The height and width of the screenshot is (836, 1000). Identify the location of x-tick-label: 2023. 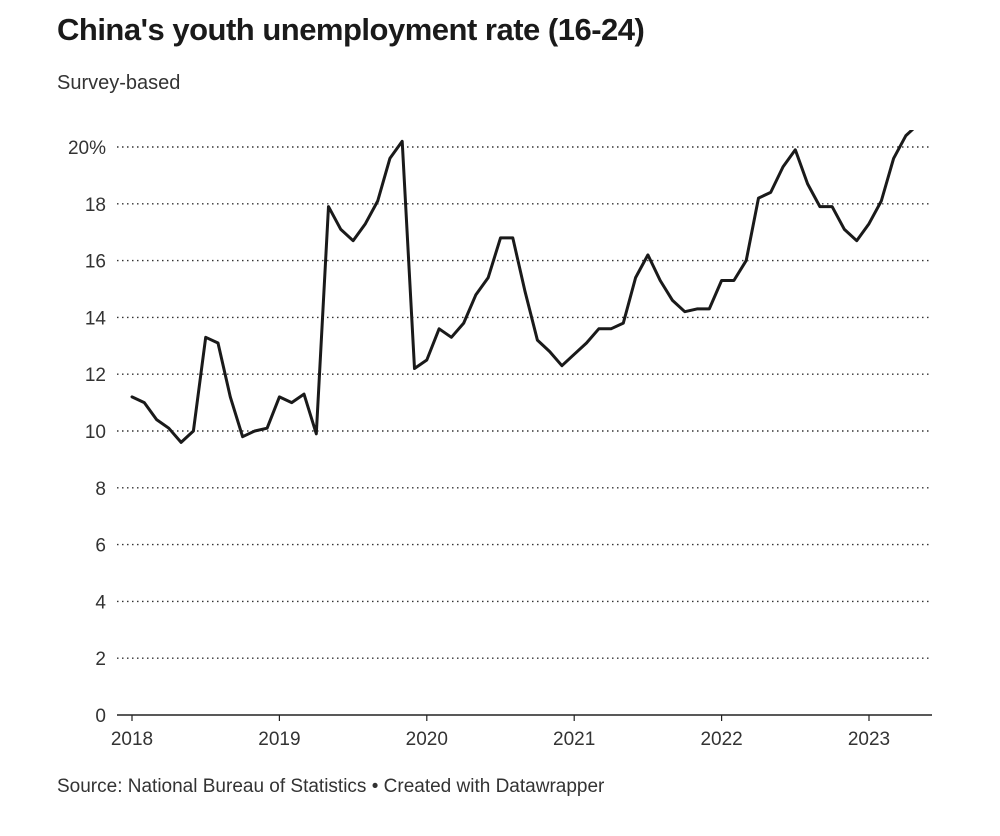
(869, 739).